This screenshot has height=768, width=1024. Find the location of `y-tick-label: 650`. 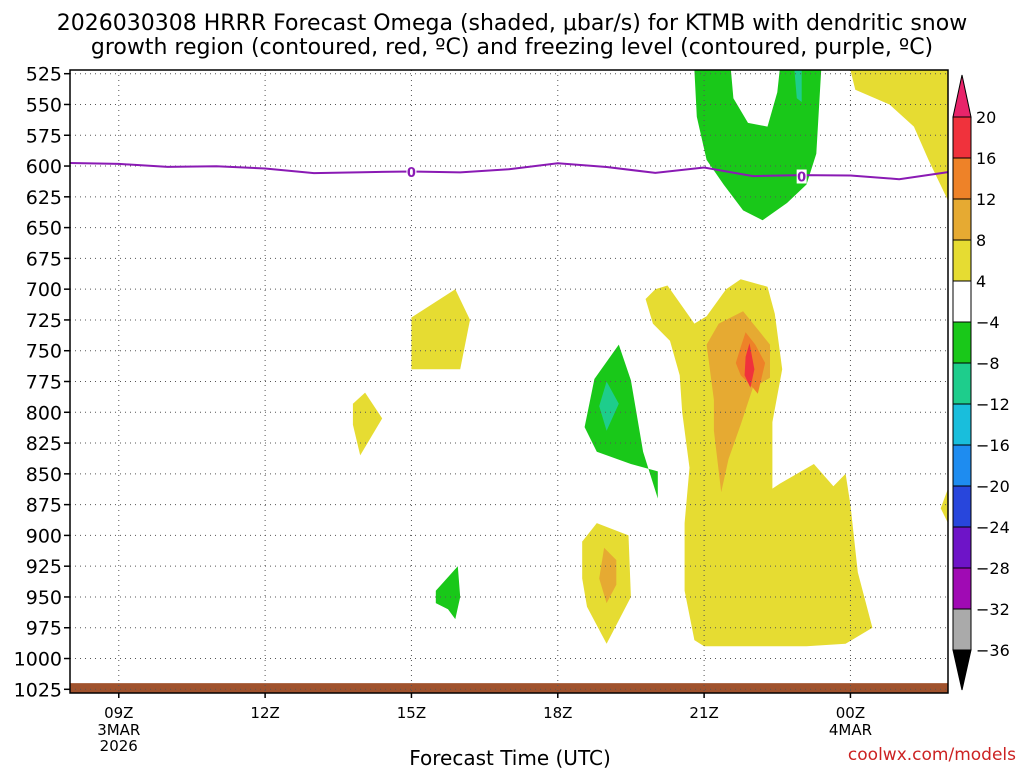

y-tick-label: 650 is located at coordinates (44, 229).